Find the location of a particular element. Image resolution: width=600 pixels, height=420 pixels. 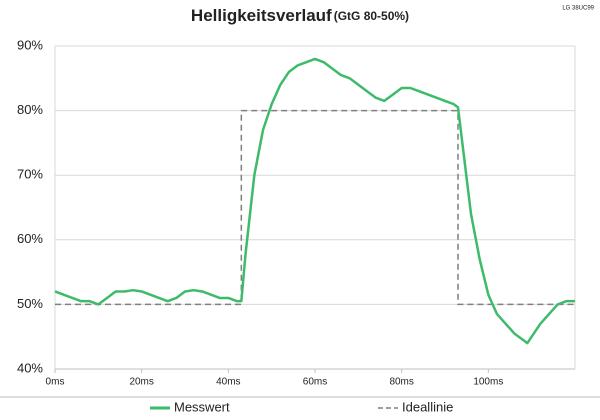

y-tick-label: 50% is located at coordinates (30, 303).